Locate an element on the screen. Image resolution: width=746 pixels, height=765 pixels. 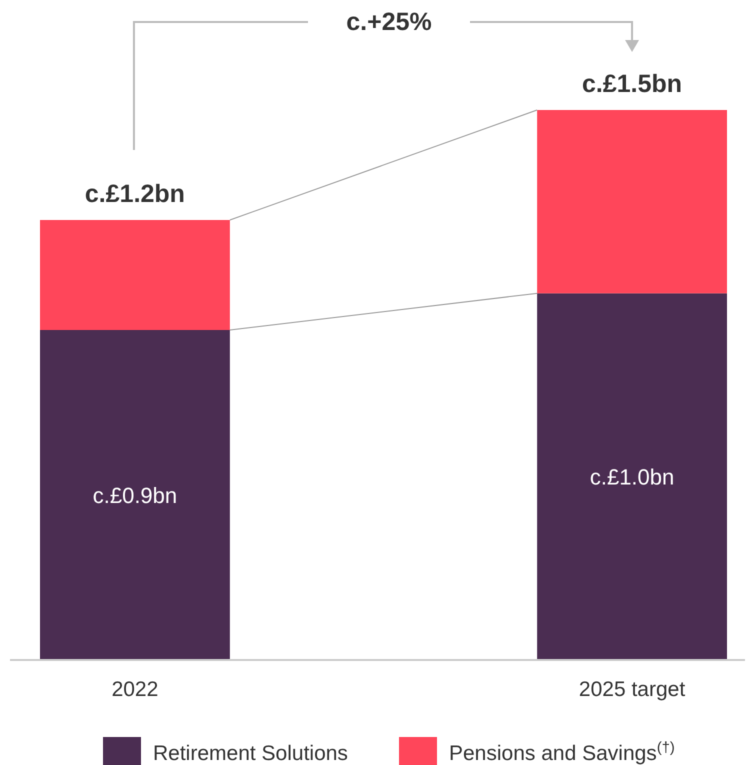
data-label: c.£1.0bn is located at coordinates (632, 477).